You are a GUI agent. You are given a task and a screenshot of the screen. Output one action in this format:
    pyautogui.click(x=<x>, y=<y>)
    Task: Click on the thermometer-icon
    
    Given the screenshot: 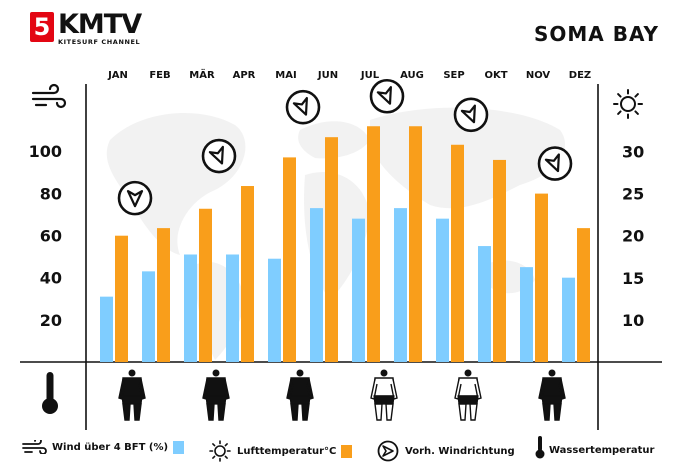 What is the action you would take?
    pyautogui.click(x=50, y=393)
    